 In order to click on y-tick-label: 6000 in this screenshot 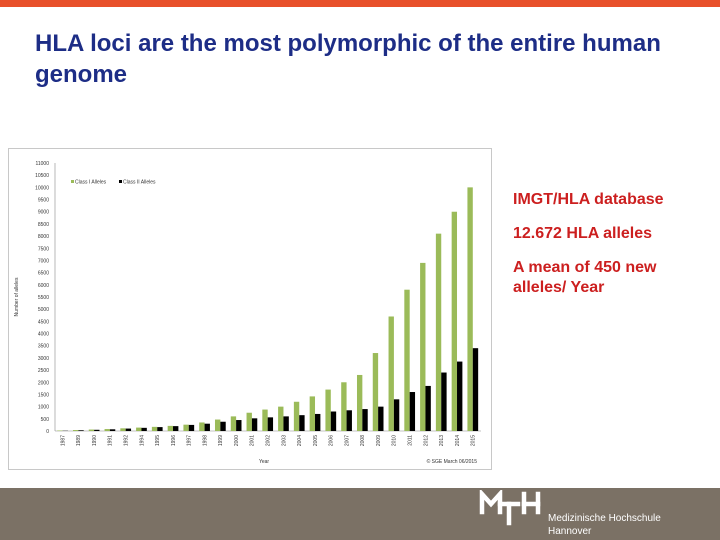, I will do `click(43, 286)`.